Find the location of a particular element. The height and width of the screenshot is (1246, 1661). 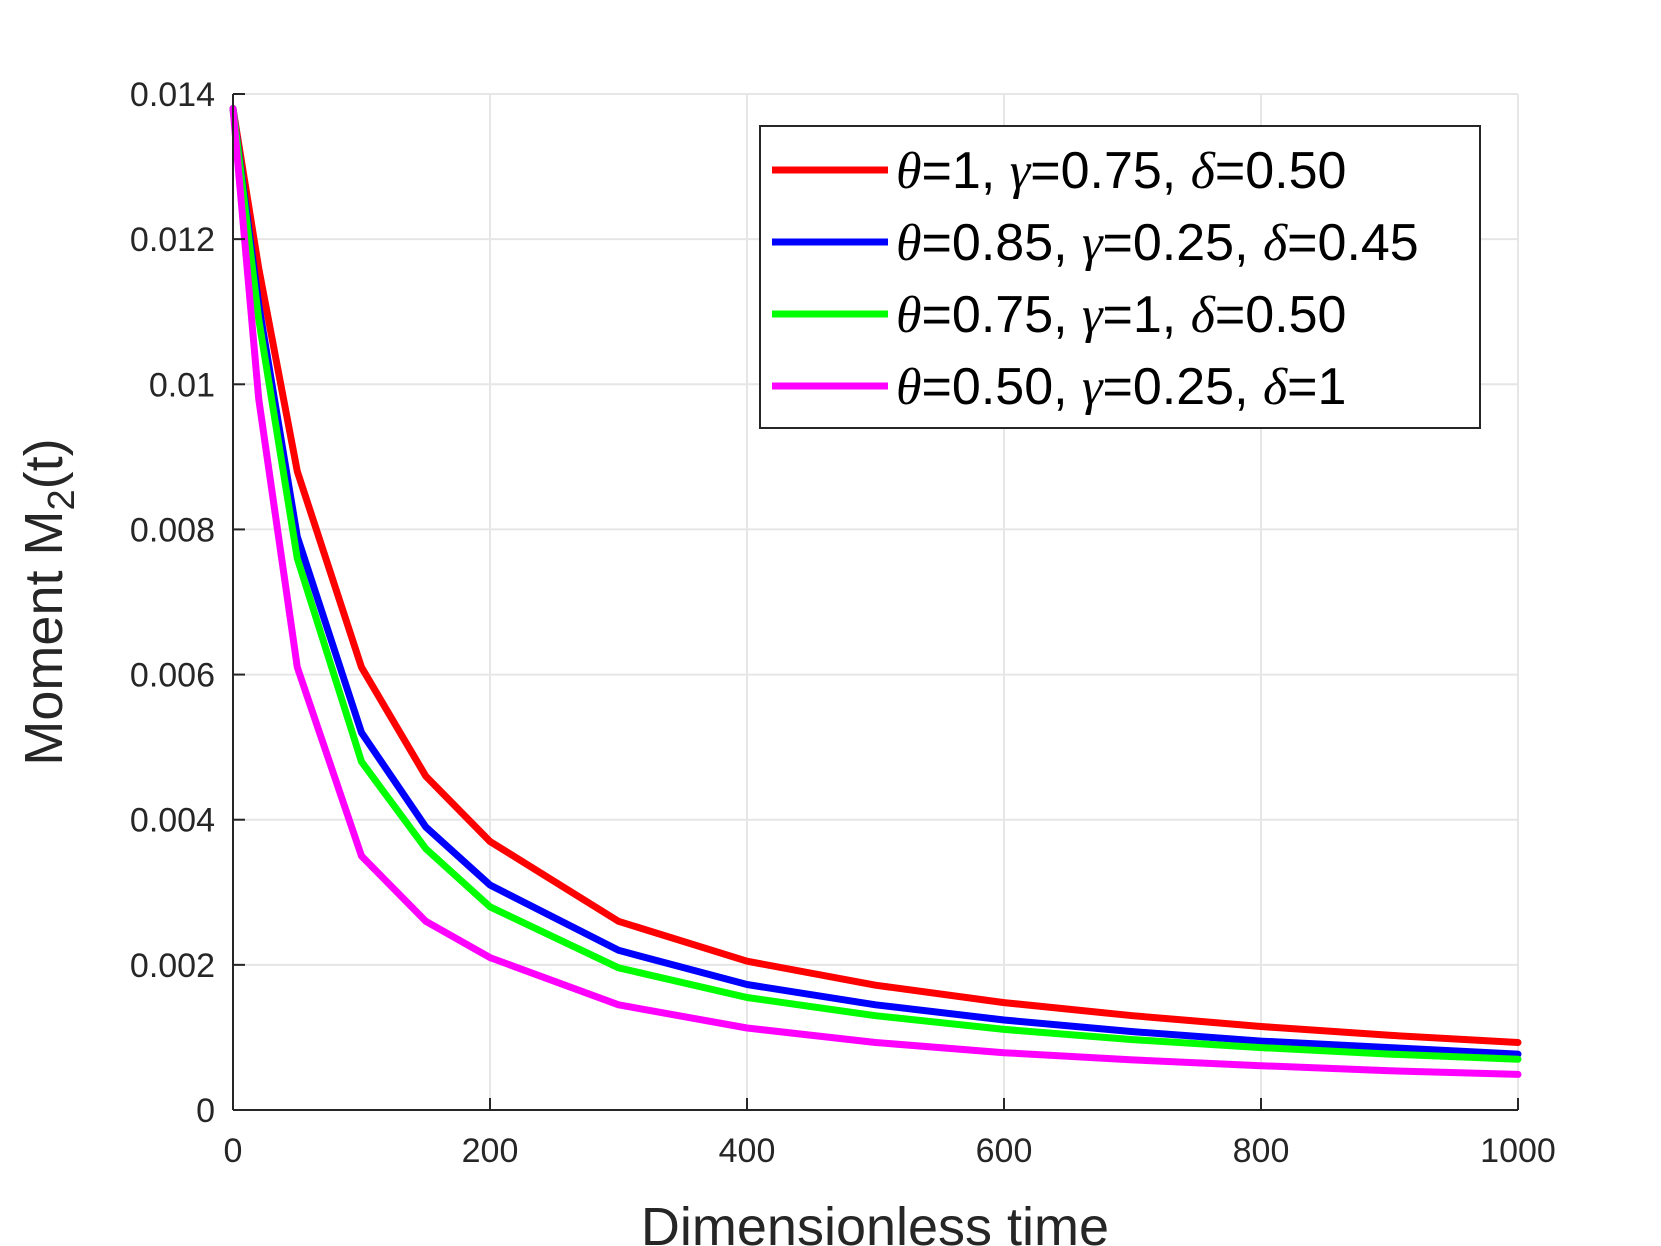

y-axis-title-subscript: 2 is located at coordinates (62, 499).